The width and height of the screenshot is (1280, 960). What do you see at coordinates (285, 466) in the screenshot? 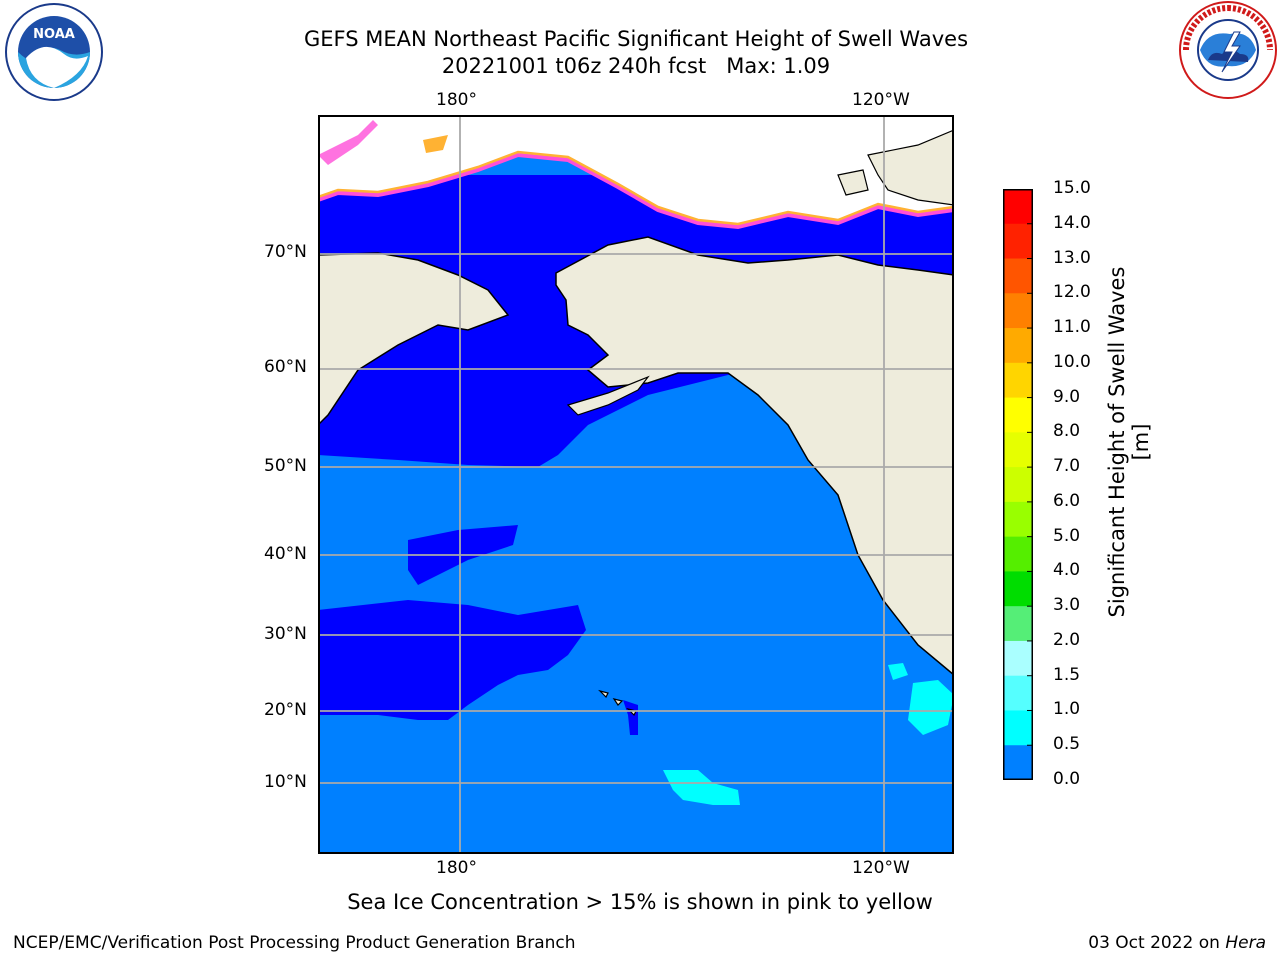
I see `lat-label-50n: 50°N` at bounding box center [285, 466].